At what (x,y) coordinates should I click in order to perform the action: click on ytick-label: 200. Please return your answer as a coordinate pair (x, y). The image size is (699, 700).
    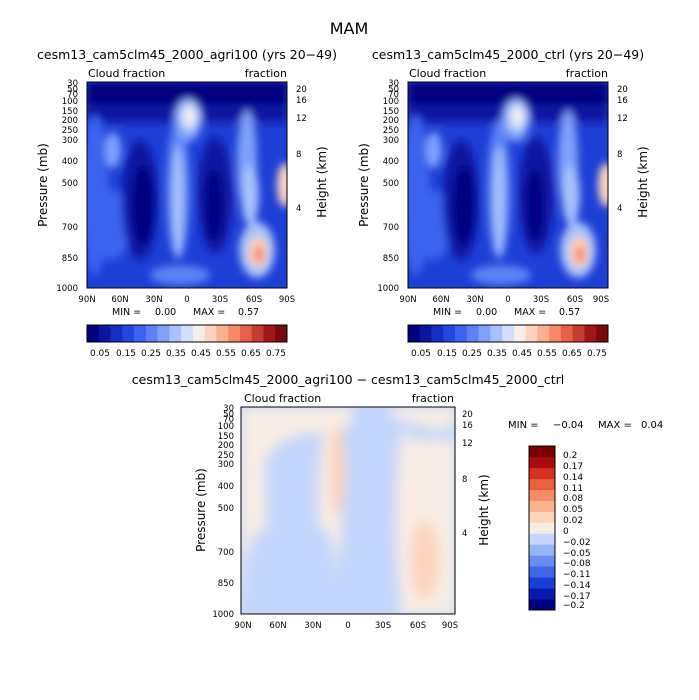
    Looking at the image, I should click on (391, 121).